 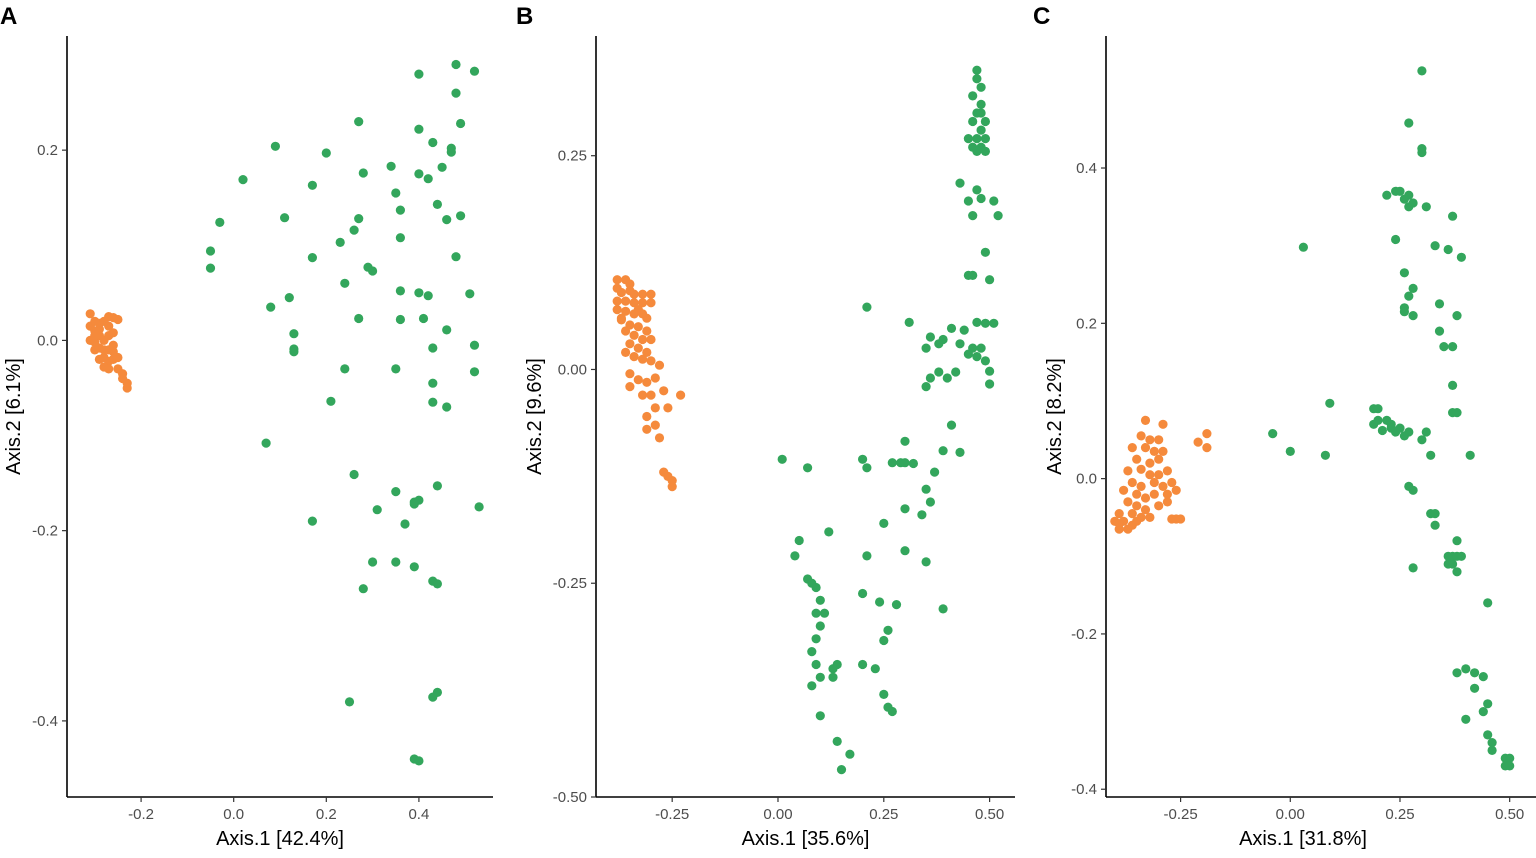 I want to click on y-tick-label: -0.25, so click(x=570, y=583).